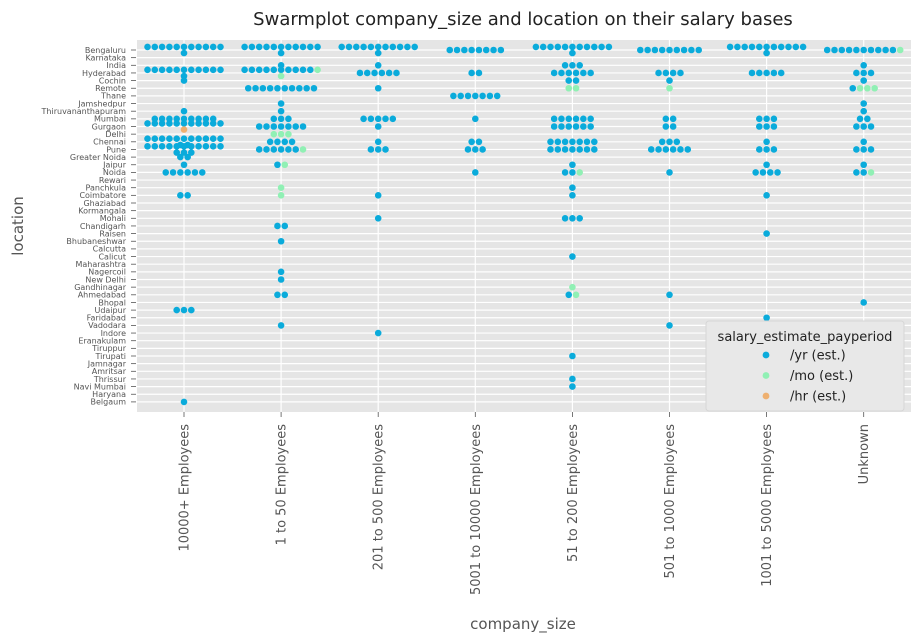  I want to click on y-tick-label: Chennai, so click(109, 142).